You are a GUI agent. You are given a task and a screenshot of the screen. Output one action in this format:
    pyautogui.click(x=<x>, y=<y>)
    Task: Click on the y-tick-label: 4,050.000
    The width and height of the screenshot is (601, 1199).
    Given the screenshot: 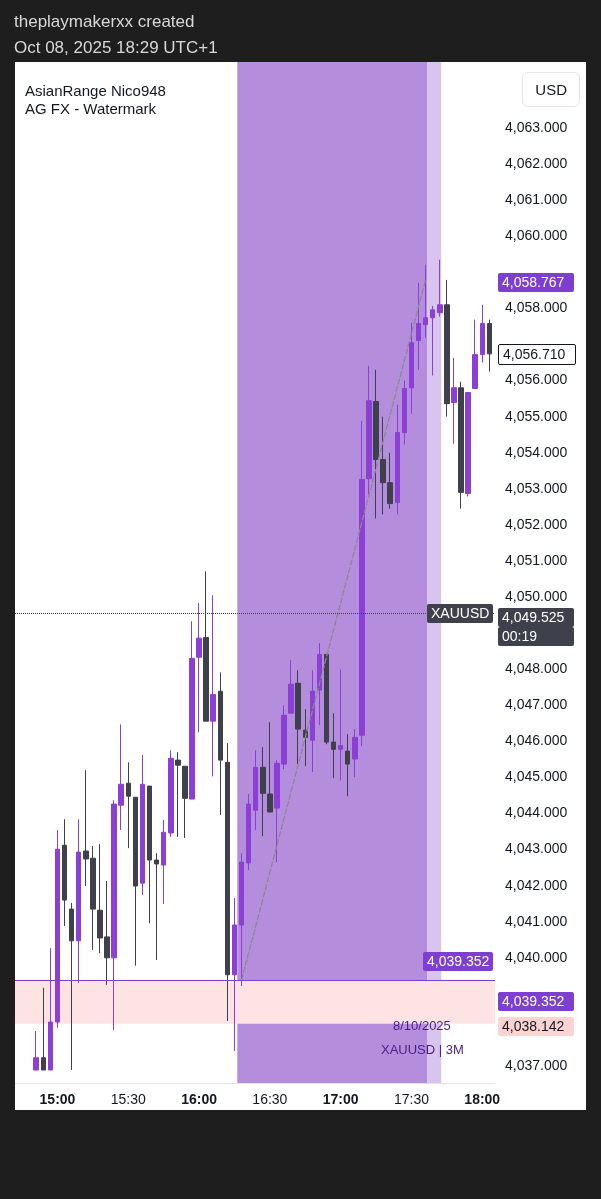 What is the action you would take?
    pyautogui.click(x=536, y=595)
    